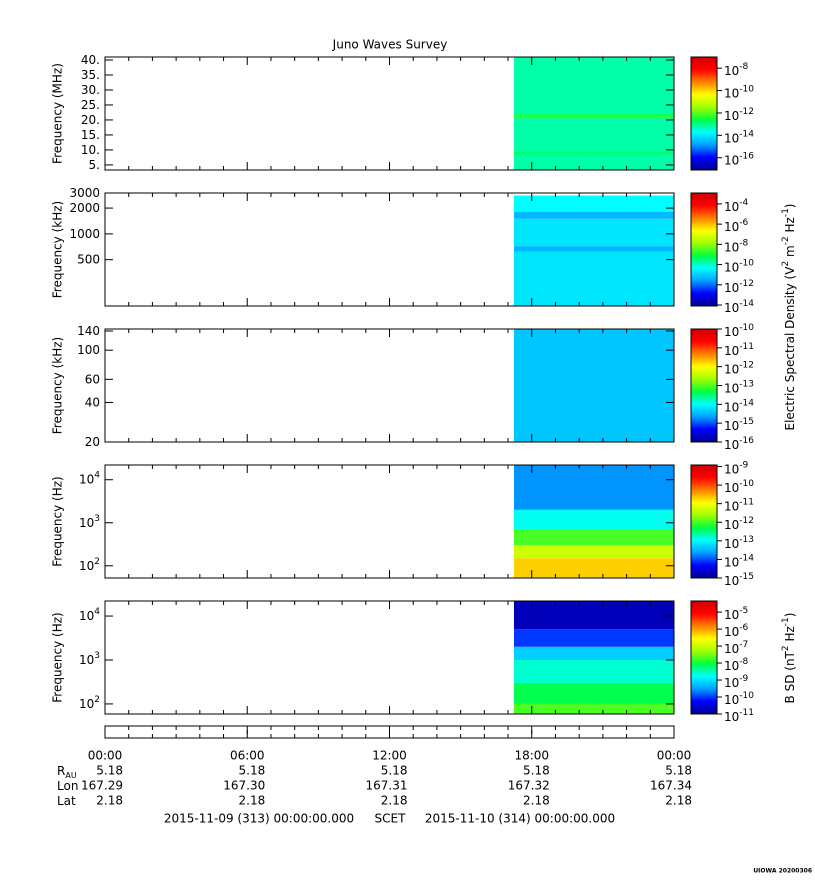  I want to click on ephemeris-value: 167.32, so click(529, 786).